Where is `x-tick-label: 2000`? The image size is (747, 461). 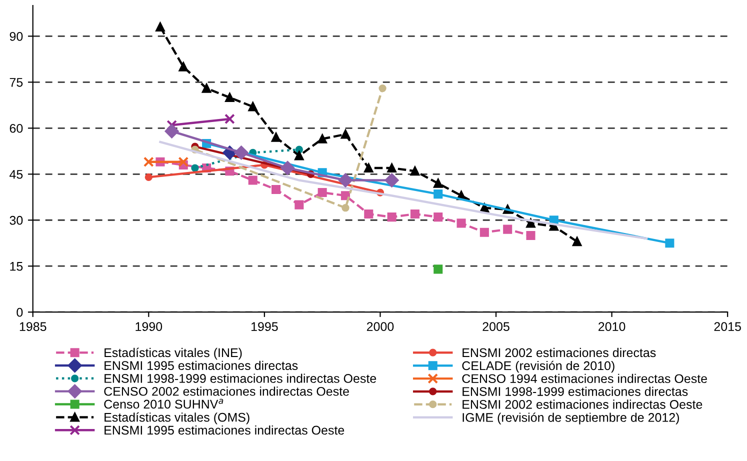
x-tick-label: 2000 is located at coordinates (380, 326).